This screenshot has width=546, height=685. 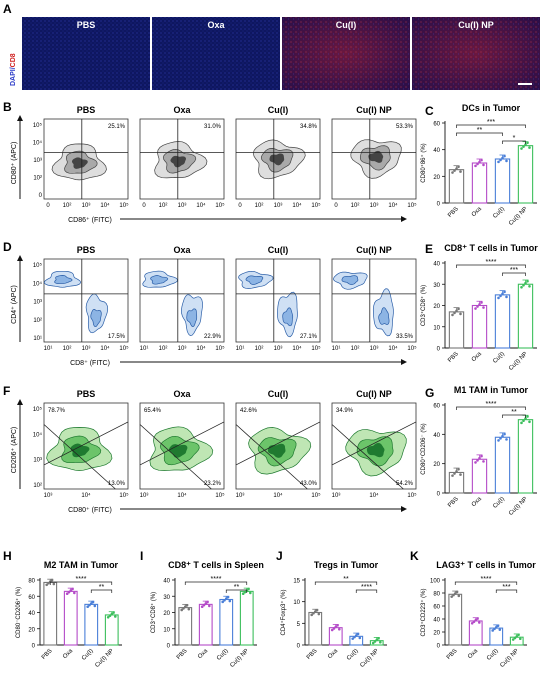 I want to click on flow-xtick-d-3-2: 10³, so click(x=278, y=349).